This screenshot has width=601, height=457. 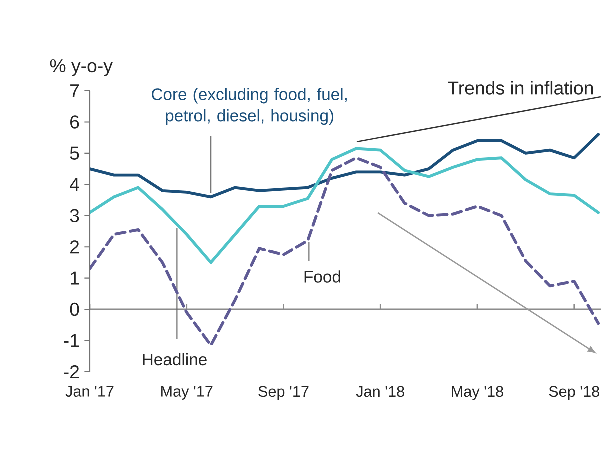 I want to click on y-tick-label: 4, so click(x=75, y=185).